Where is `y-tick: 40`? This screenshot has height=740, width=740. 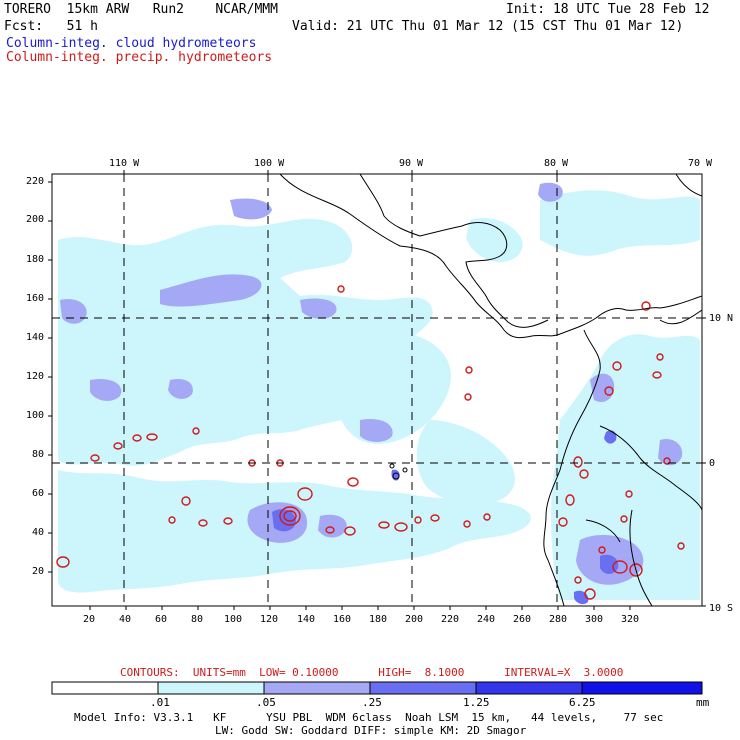
y-tick: 40 is located at coordinates (38, 532).